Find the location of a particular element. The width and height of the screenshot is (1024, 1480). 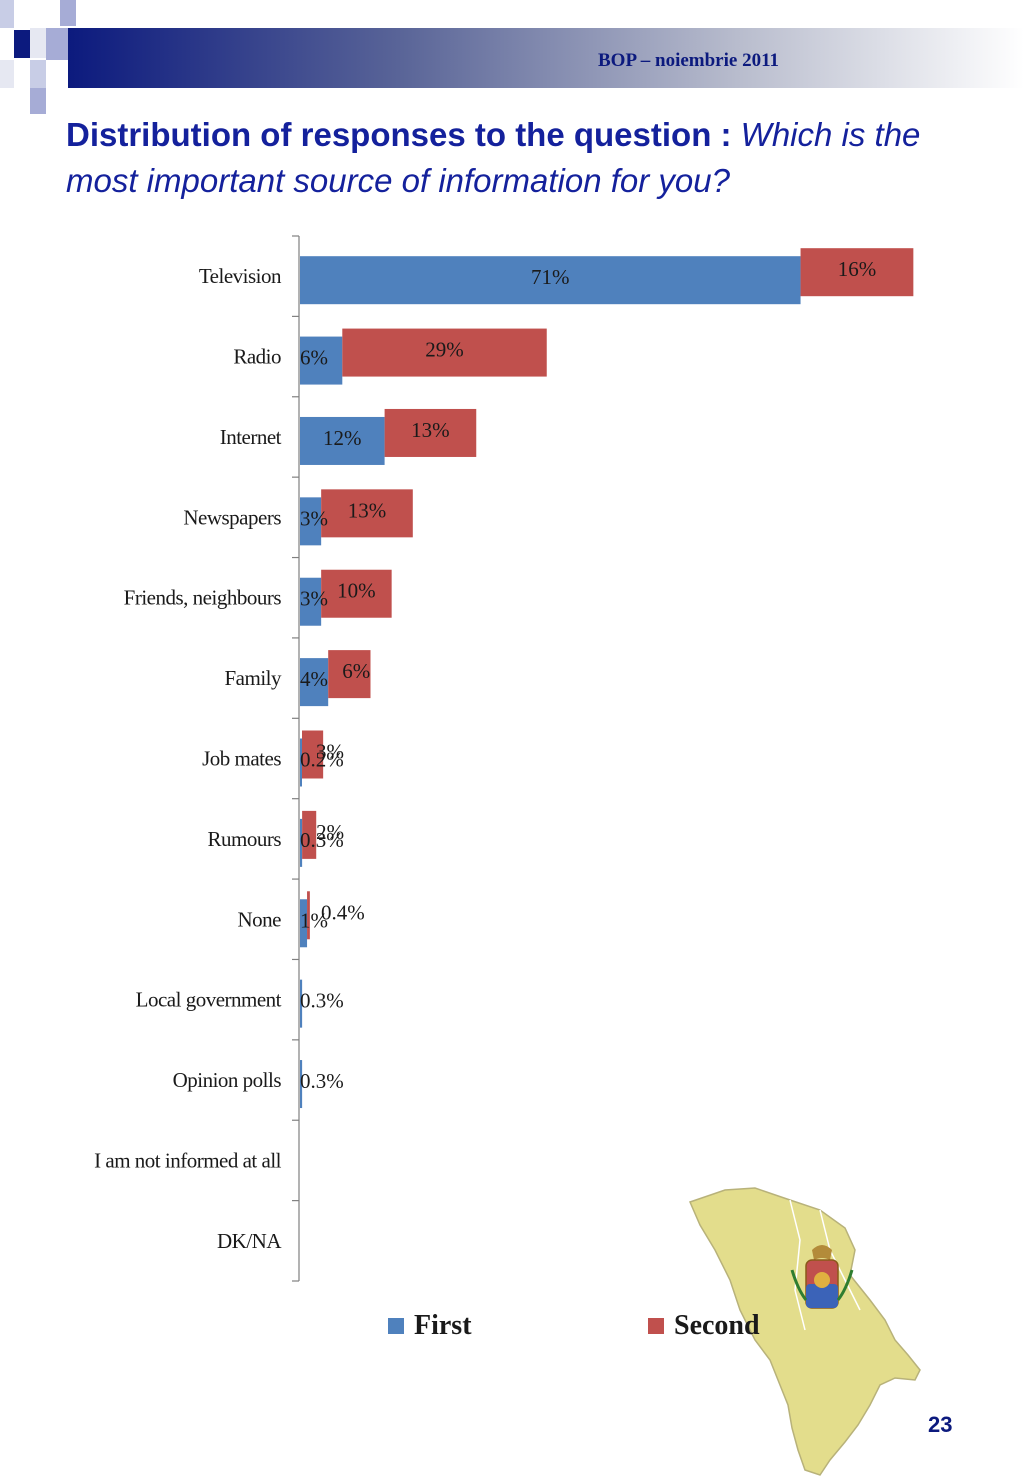

data-label: 0.2% is located at coordinates (322, 760).